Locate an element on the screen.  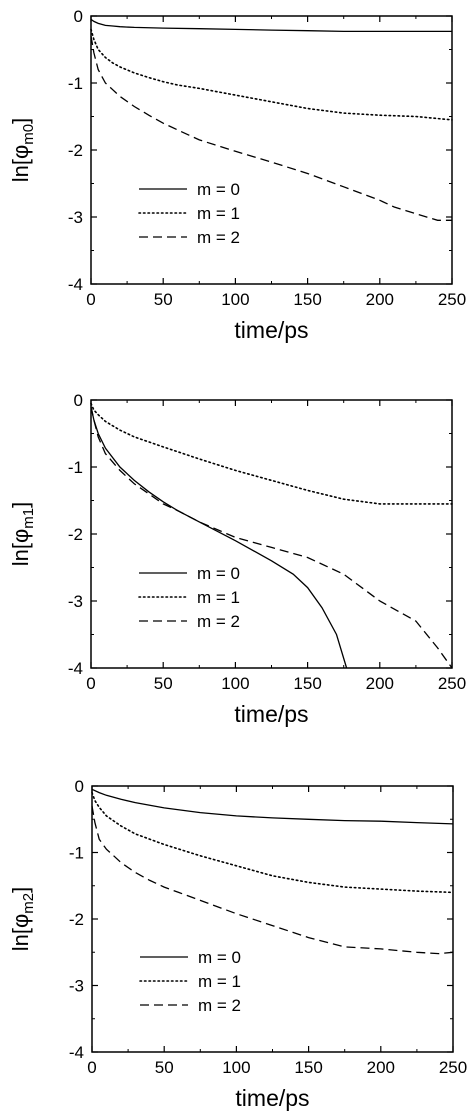
y-axis-label: ln[φm1] is located at coordinates (22, 534).